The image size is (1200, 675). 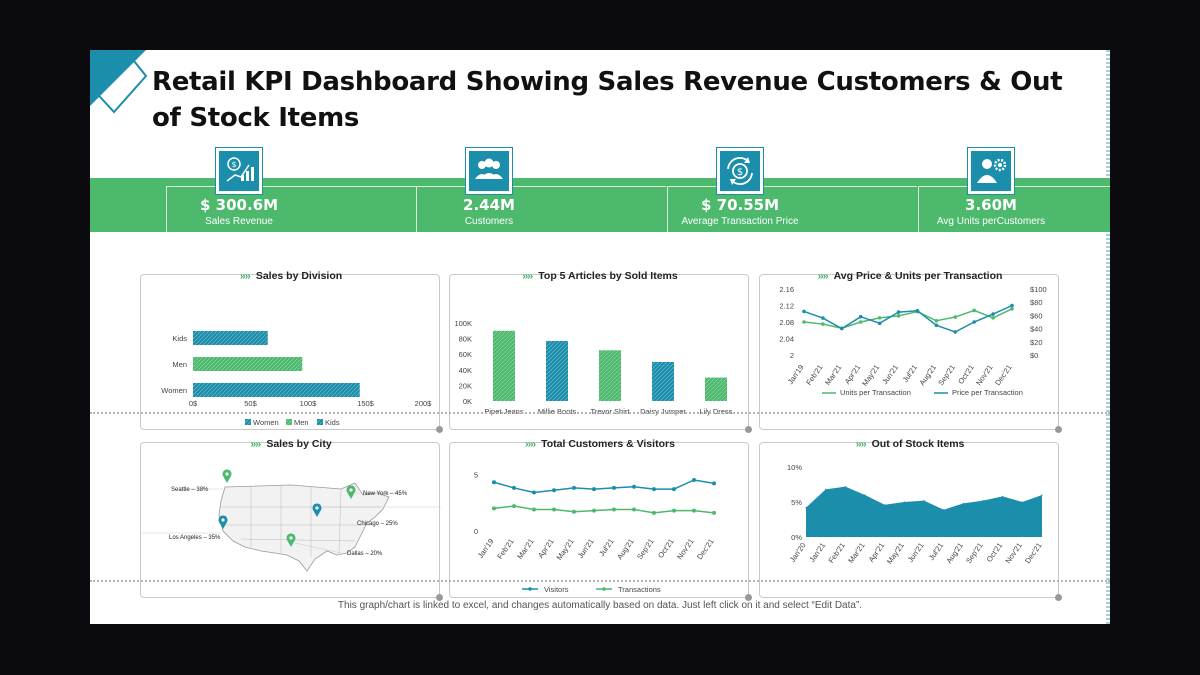 I want to click on legend-entry: Men, so click(x=301, y=422).